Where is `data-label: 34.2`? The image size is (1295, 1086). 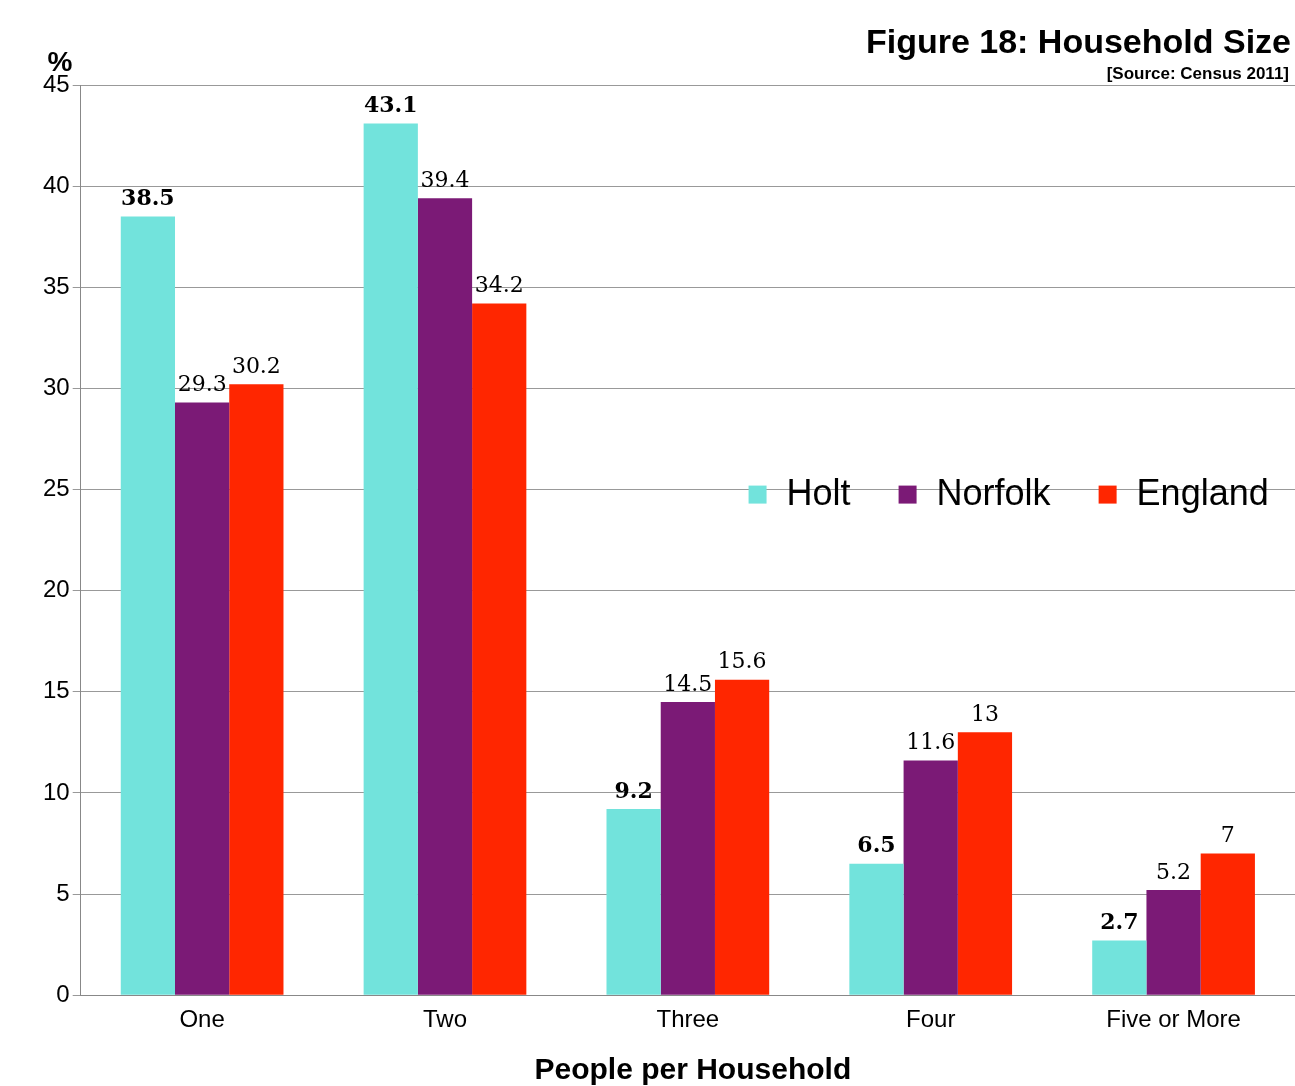
data-label: 34.2 is located at coordinates (499, 285).